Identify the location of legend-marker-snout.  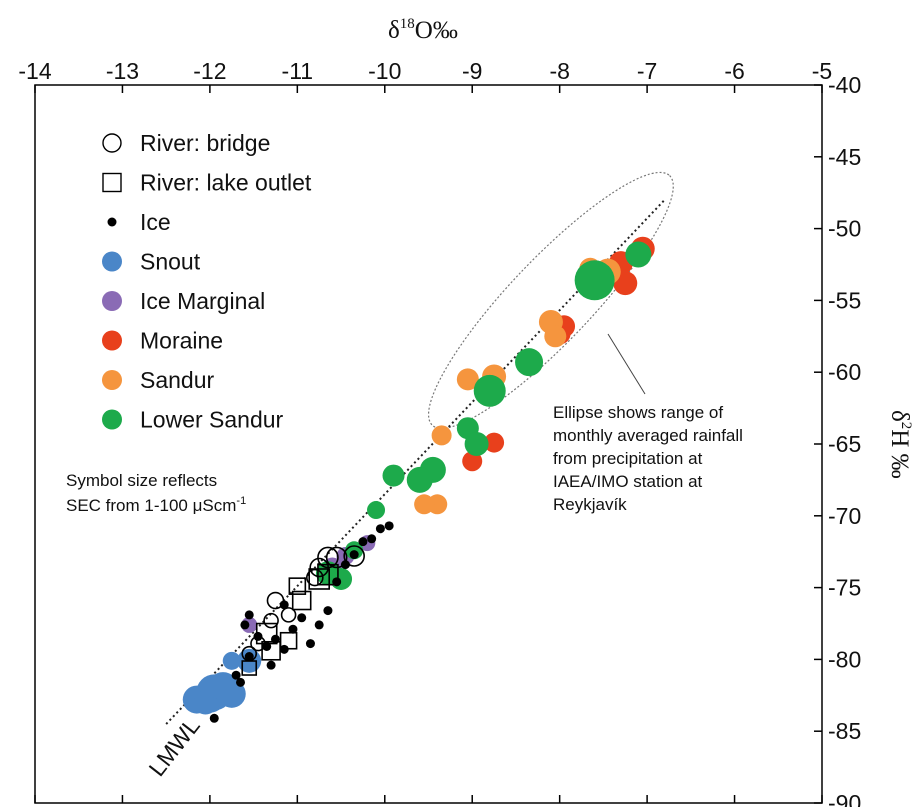
(112, 261).